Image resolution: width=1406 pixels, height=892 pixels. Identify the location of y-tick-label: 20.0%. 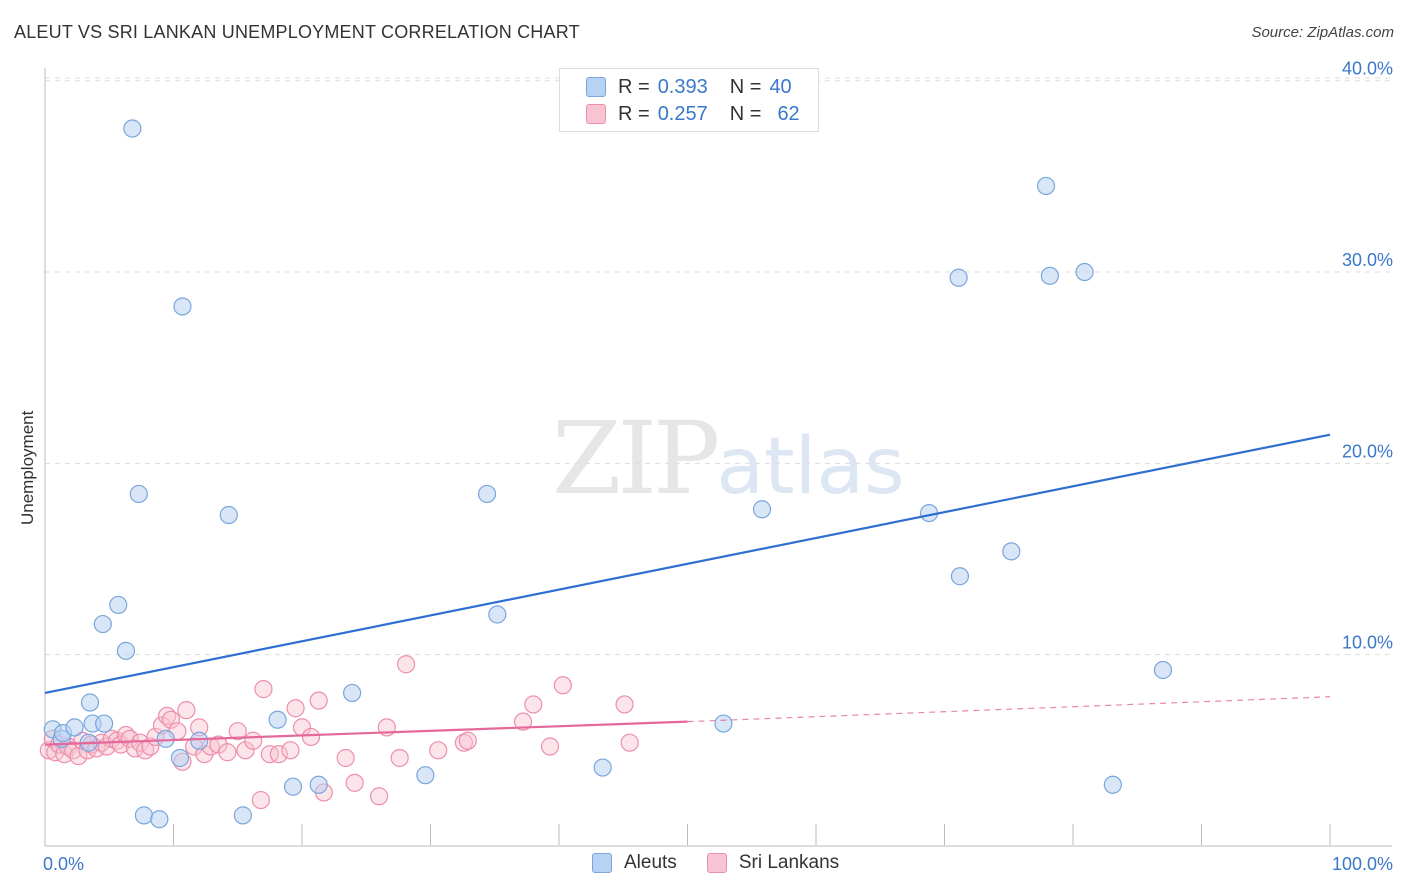
(1367, 451).